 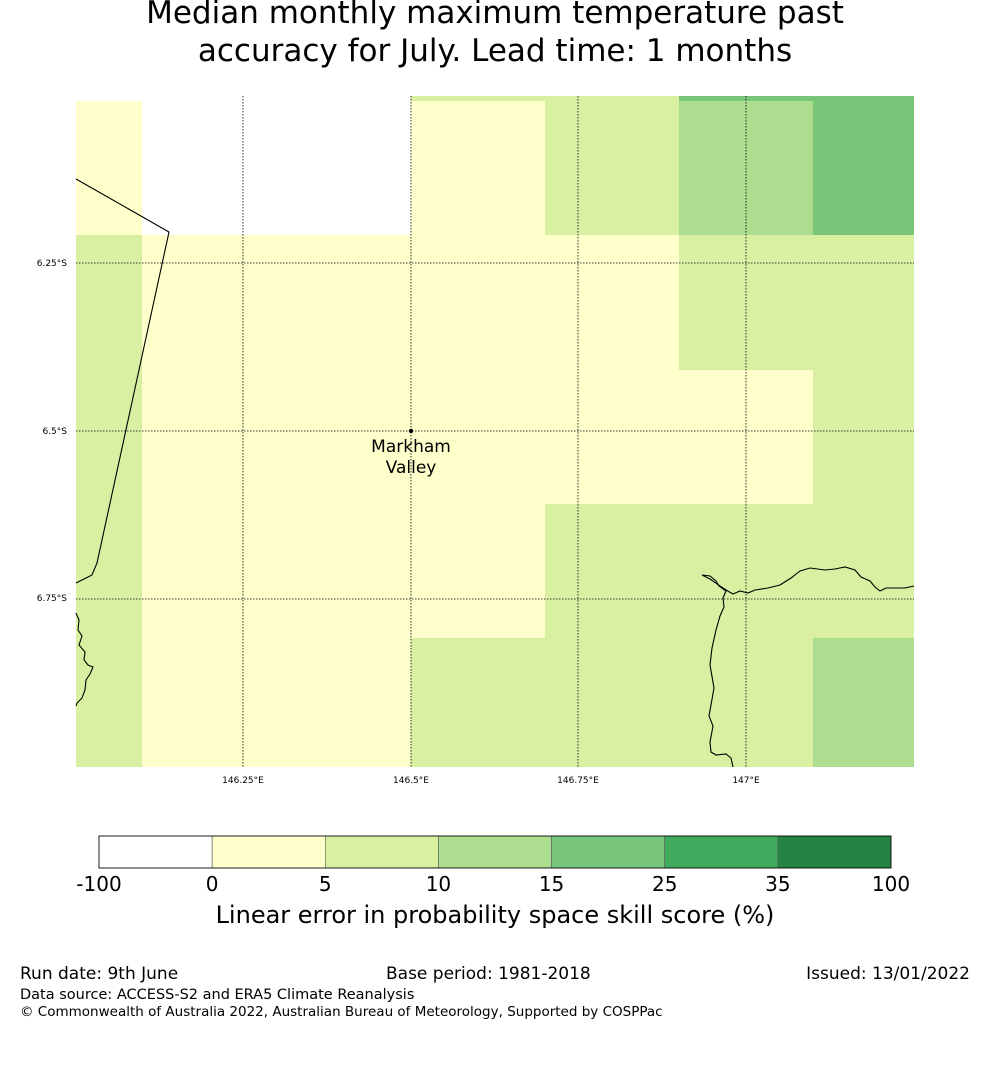 I want to click on colorbar-tick-label: 0, so click(x=212, y=884).